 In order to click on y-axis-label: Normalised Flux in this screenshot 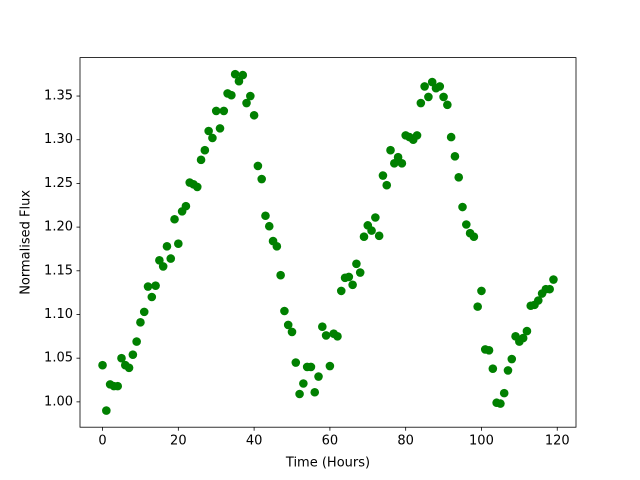, I will do `click(26, 242)`.